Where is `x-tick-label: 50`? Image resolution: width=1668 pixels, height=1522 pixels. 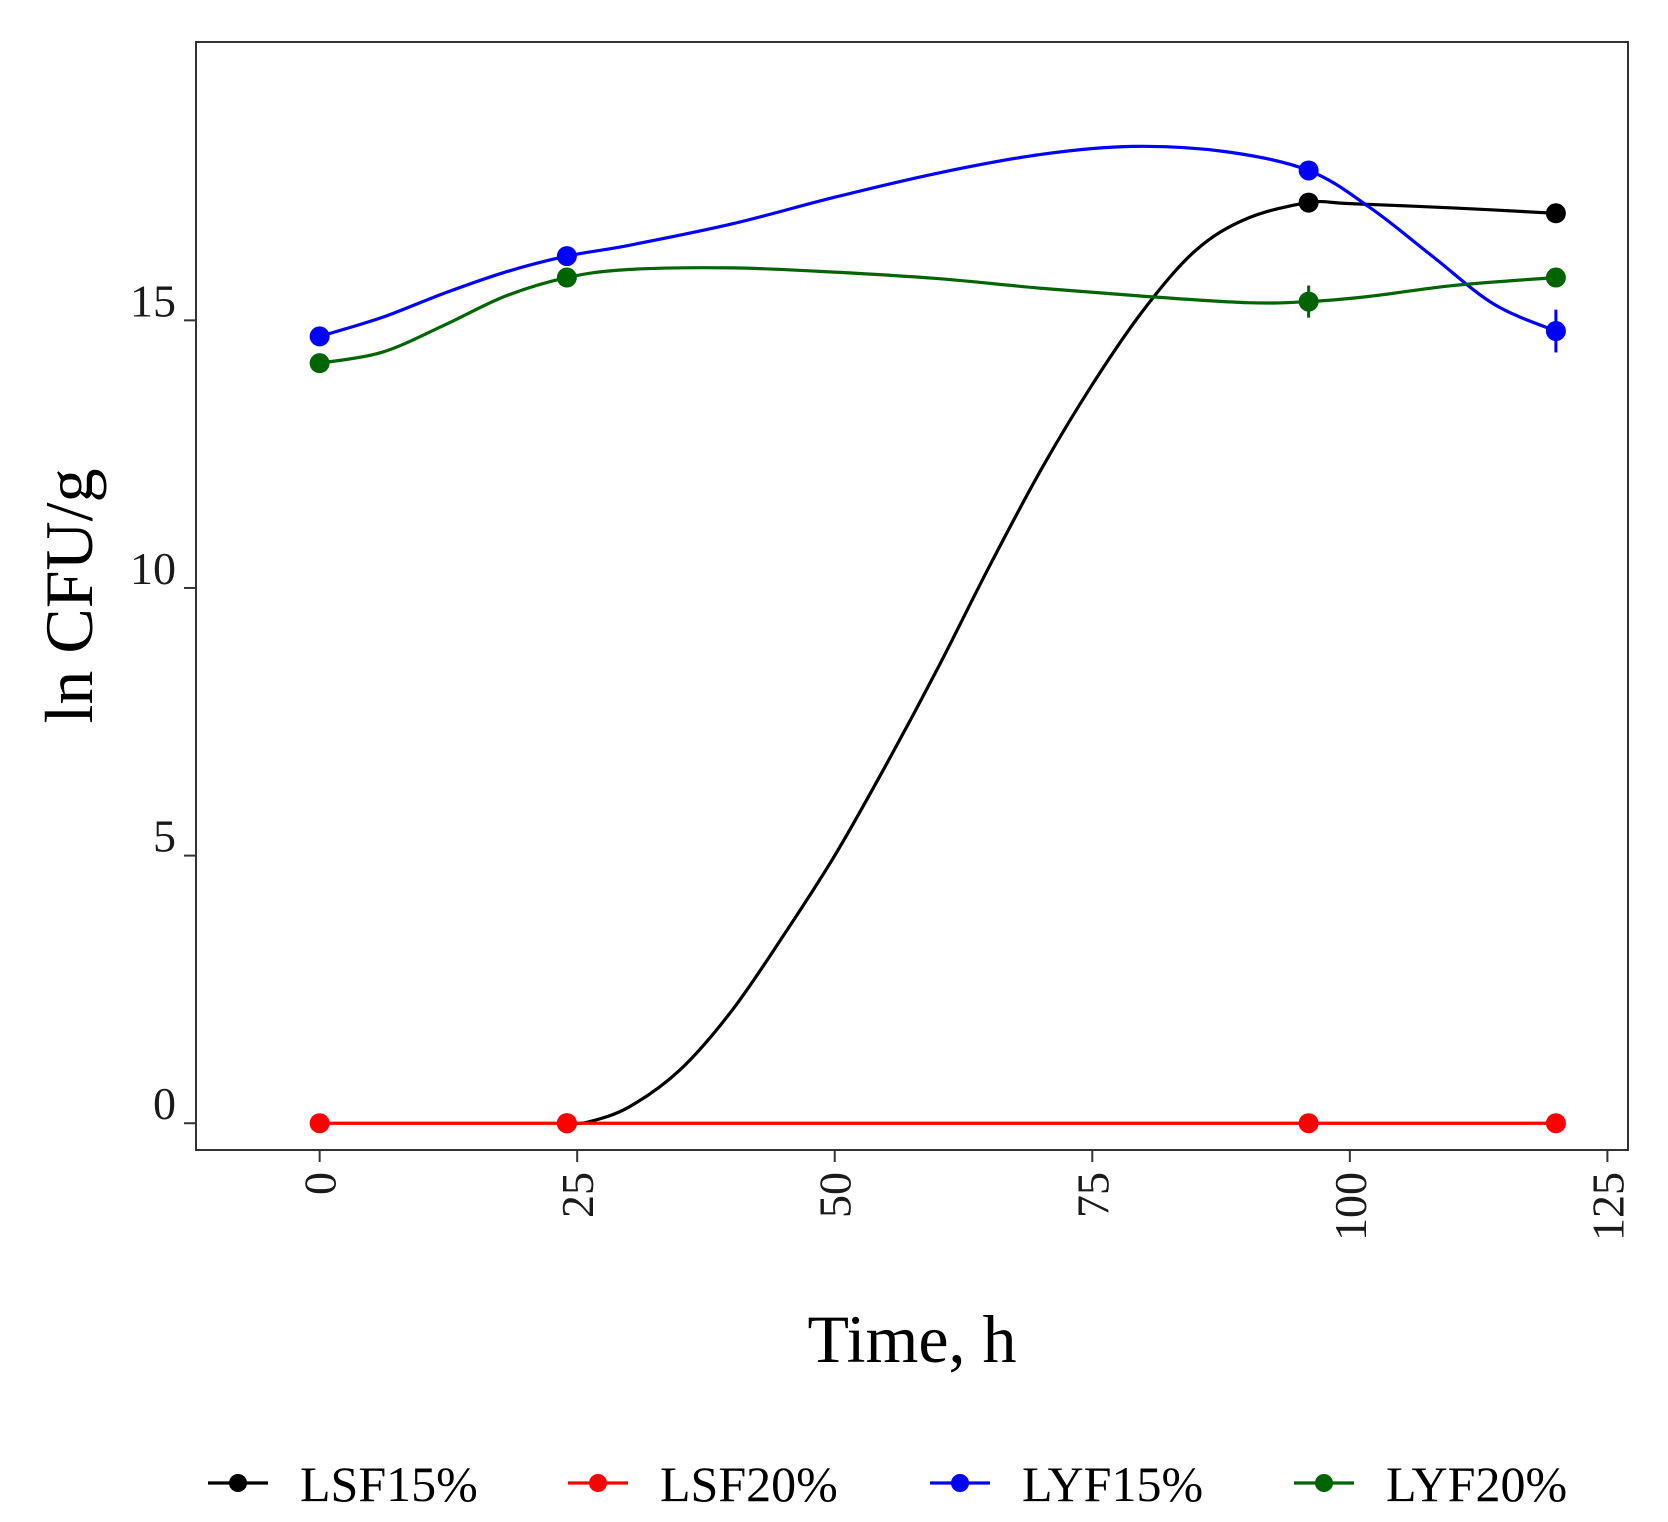 x-tick-label: 50 is located at coordinates (835, 1195).